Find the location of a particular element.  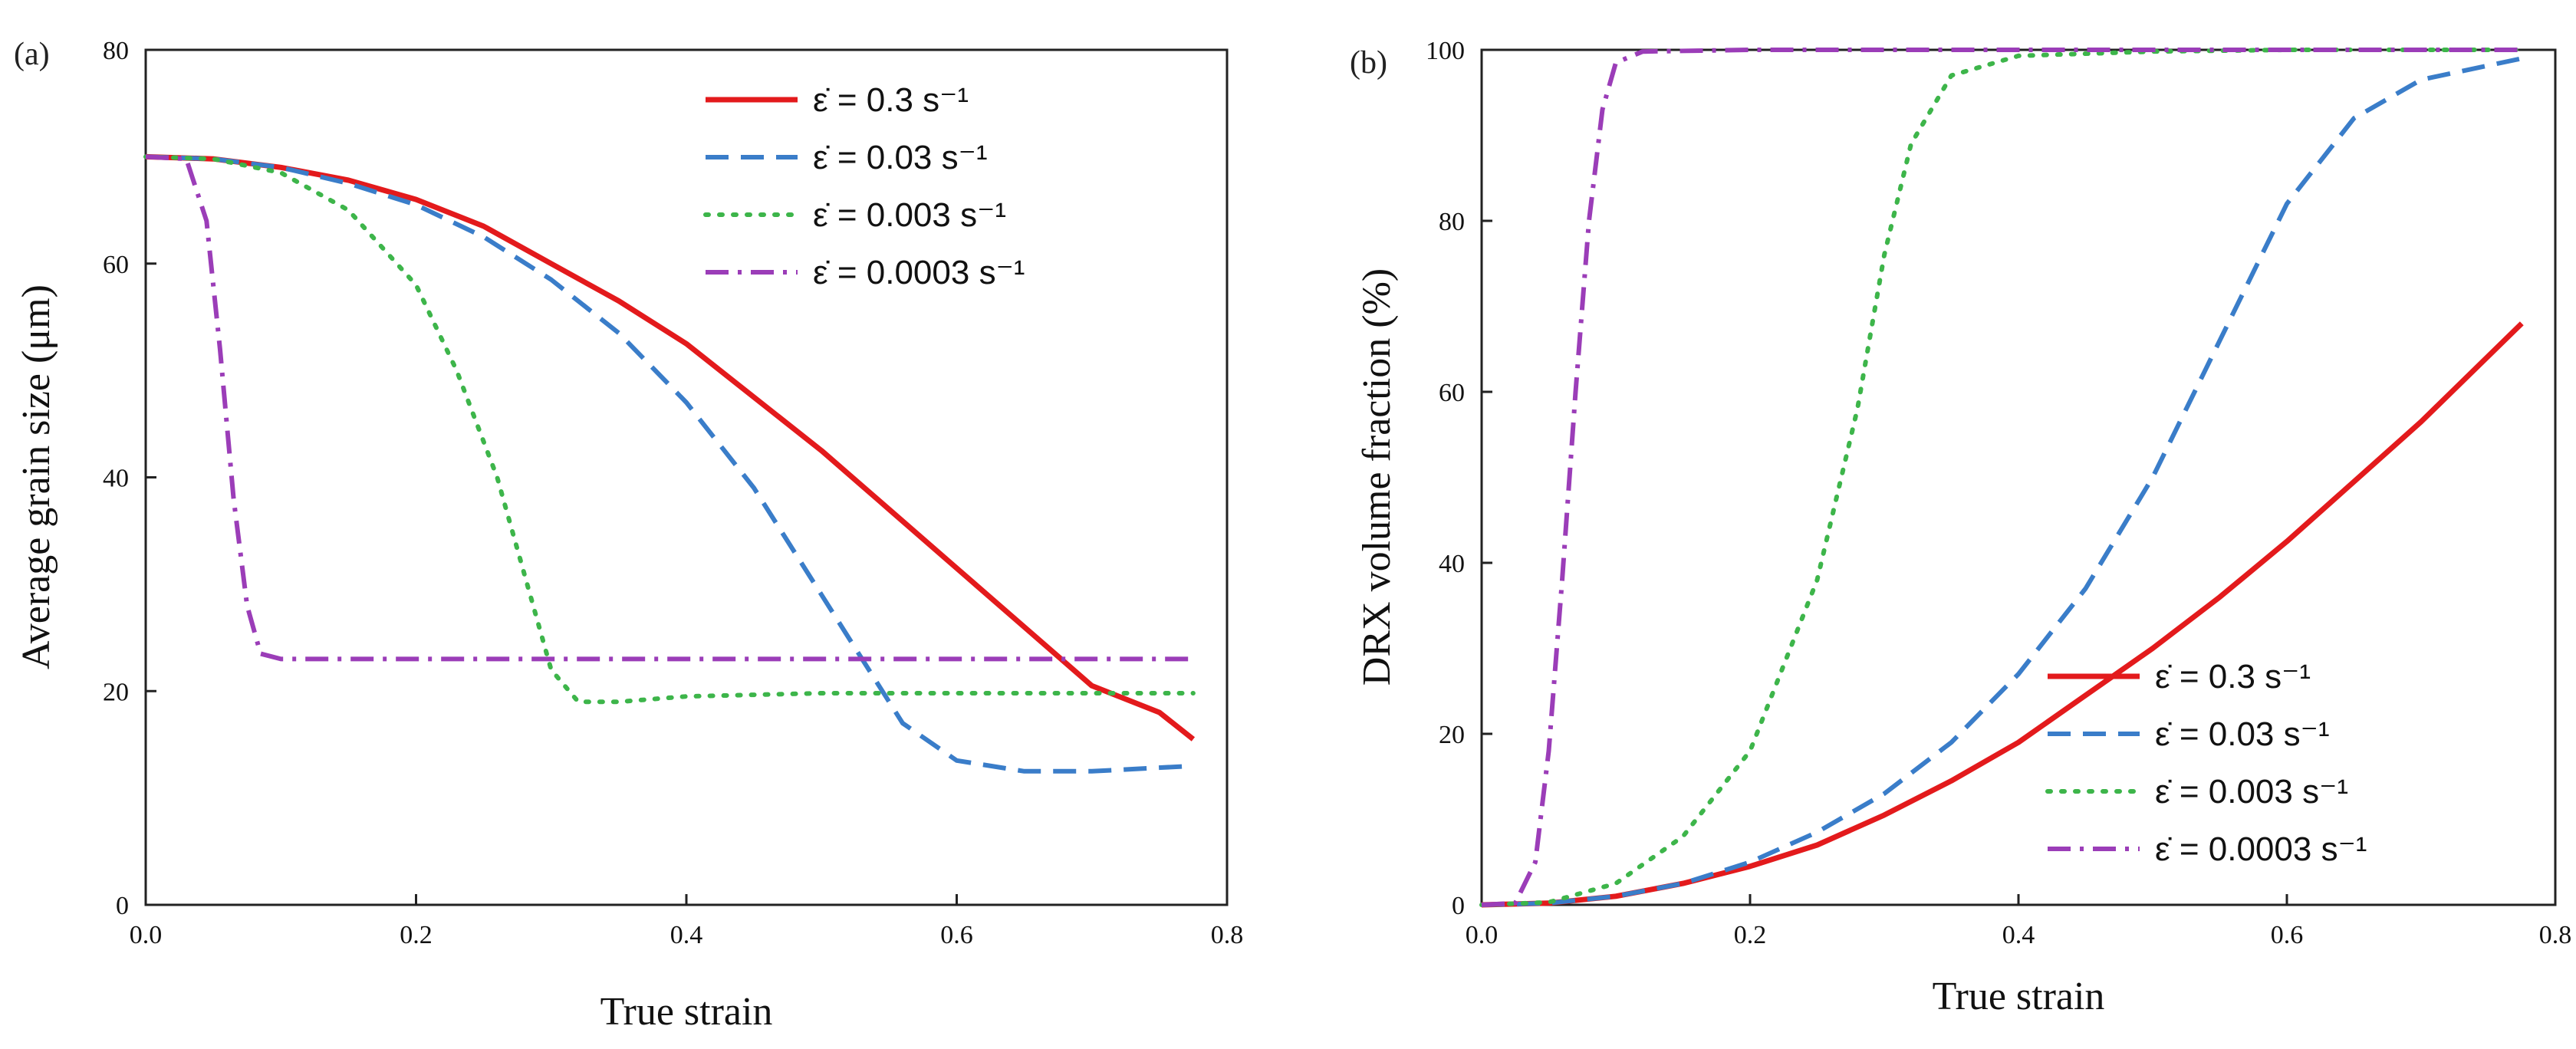

y-axis-title: Average grain size (μm) is located at coordinates (36, 476).